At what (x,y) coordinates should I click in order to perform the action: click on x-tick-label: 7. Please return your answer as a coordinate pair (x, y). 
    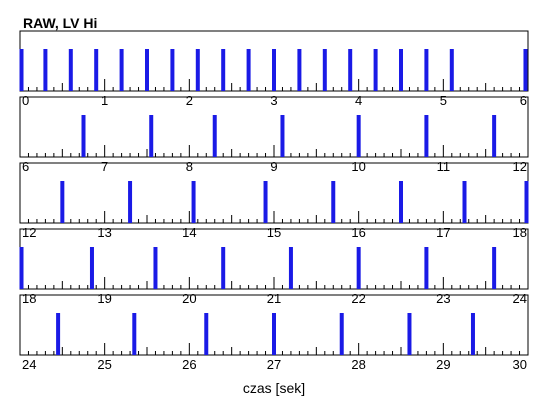
    Looking at the image, I should click on (104, 166).